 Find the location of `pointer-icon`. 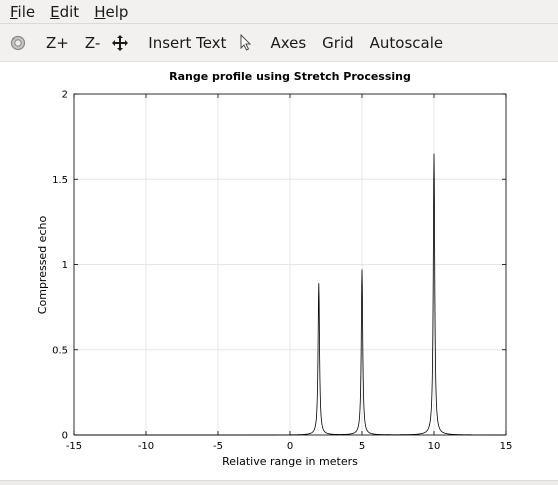

pointer-icon is located at coordinates (246, 43).